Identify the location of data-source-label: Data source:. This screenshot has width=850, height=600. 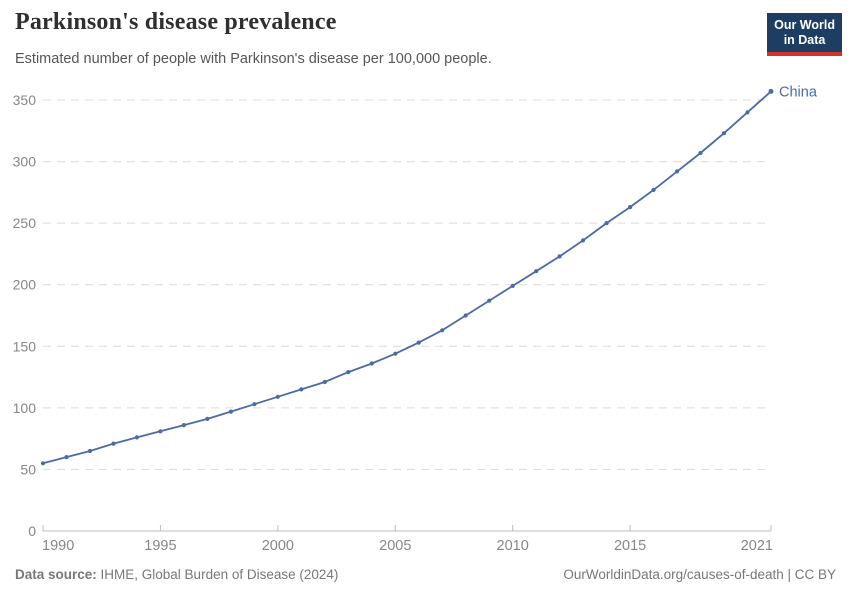
(56, 574).